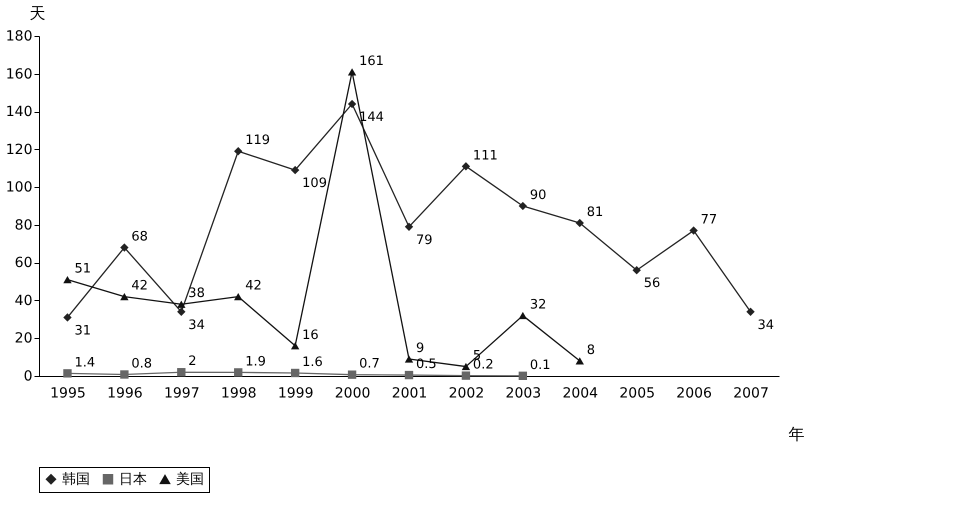 This screenshot has width=970, height=527. Describe the element at coordinates (485, 156) in the screenshot. I see `data-label: 111` at that location.